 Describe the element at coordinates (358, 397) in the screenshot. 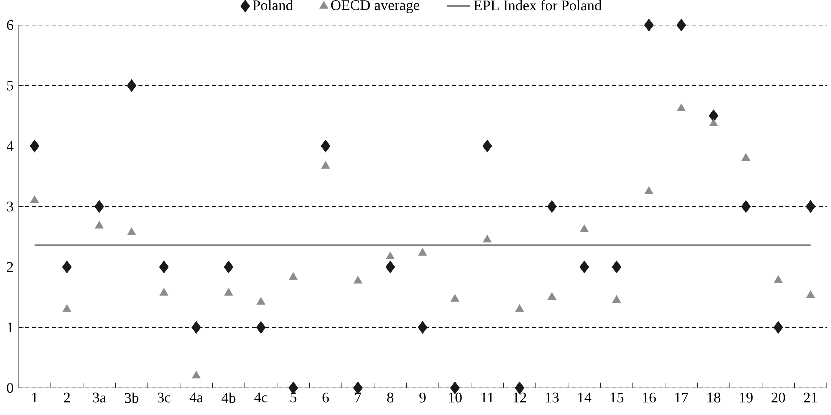

I see `x-tick-label: 7` at that location.